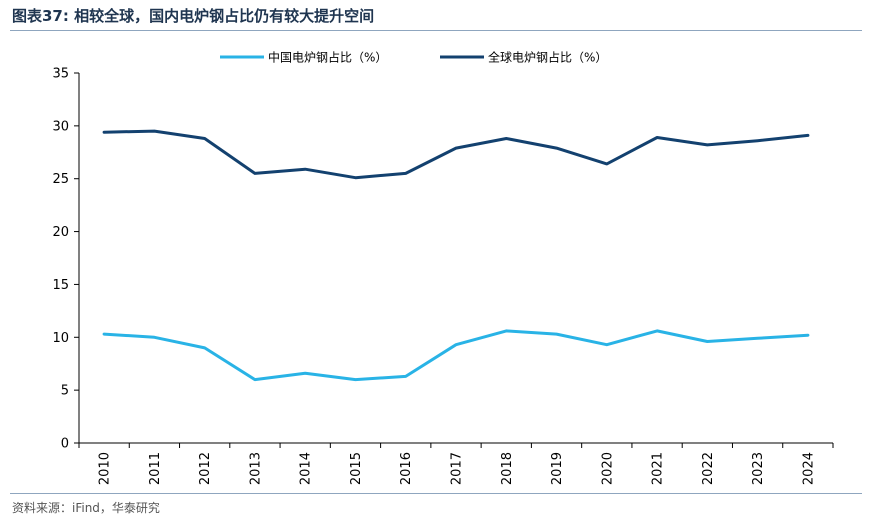  Describe the element at coordinates (65, 444) in the screenshot. I see `y-tick-label: 0` at that location.